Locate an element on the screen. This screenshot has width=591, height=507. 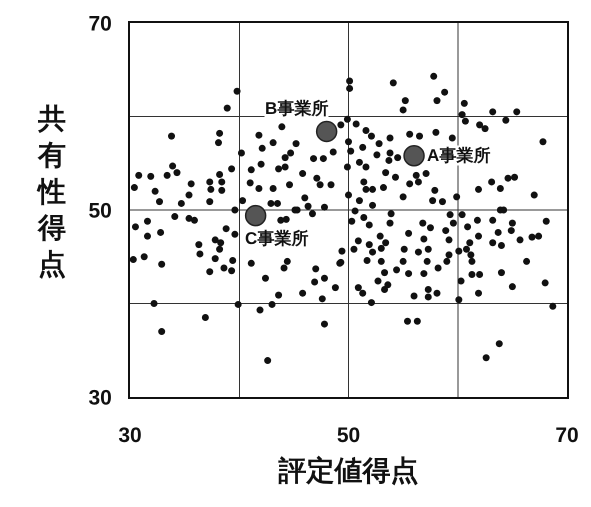
annotation: B事業所 is located at coordinates (296, 108).